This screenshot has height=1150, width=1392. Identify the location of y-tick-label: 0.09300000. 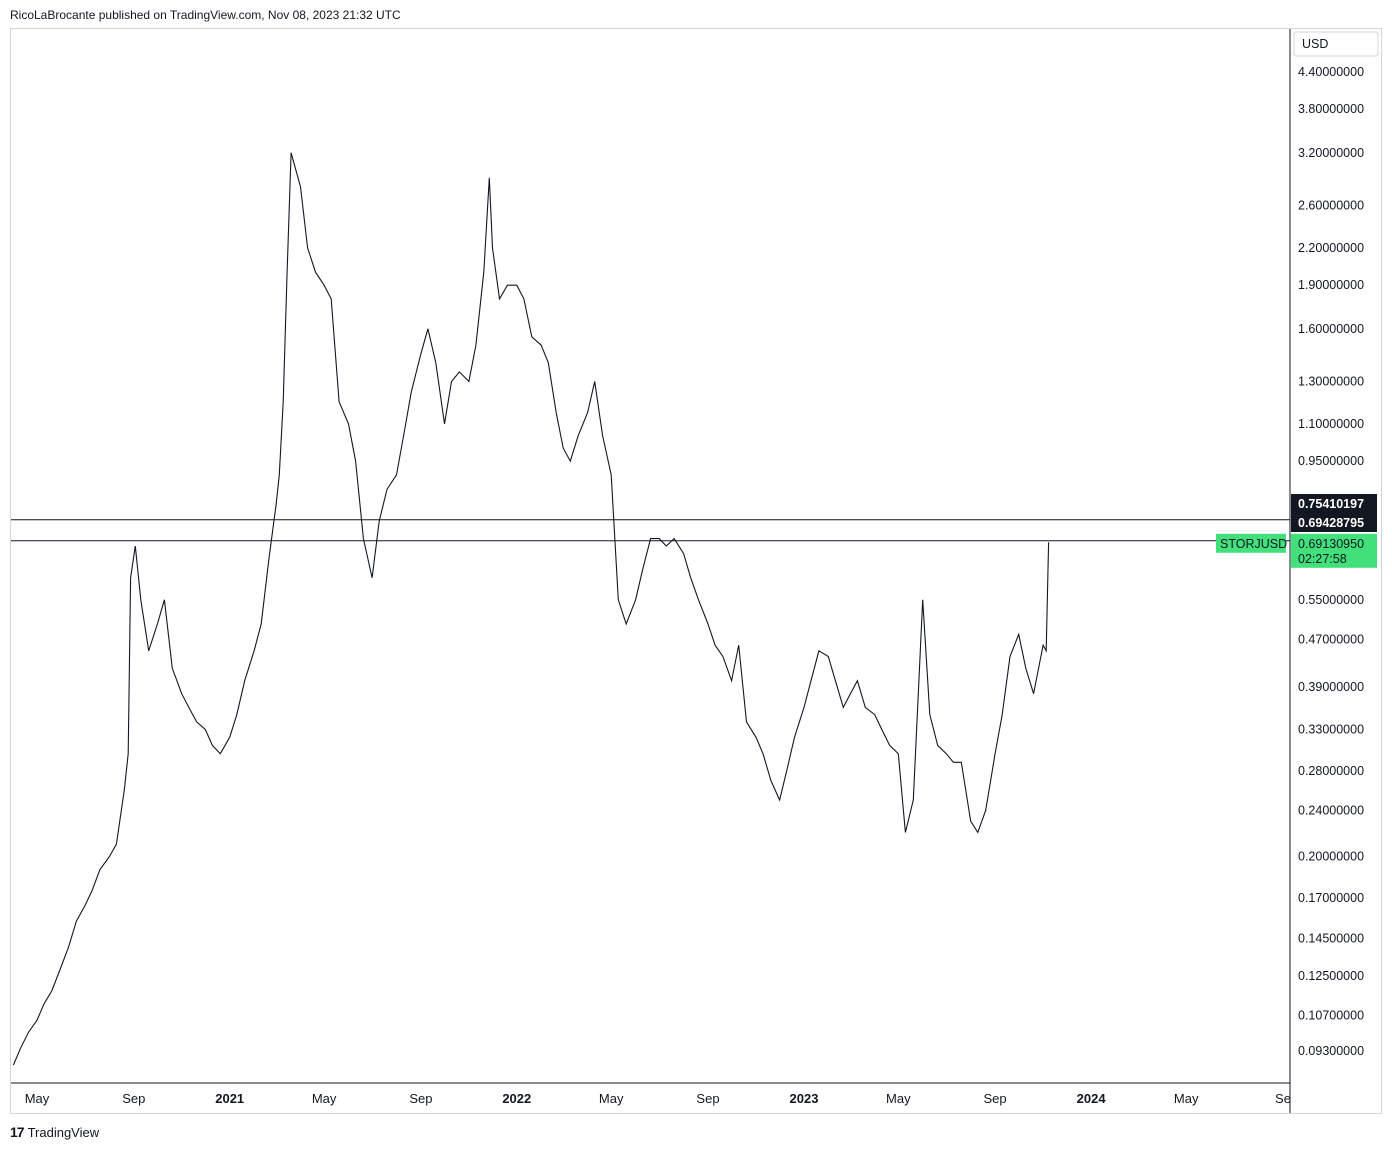
(1331, 1051).